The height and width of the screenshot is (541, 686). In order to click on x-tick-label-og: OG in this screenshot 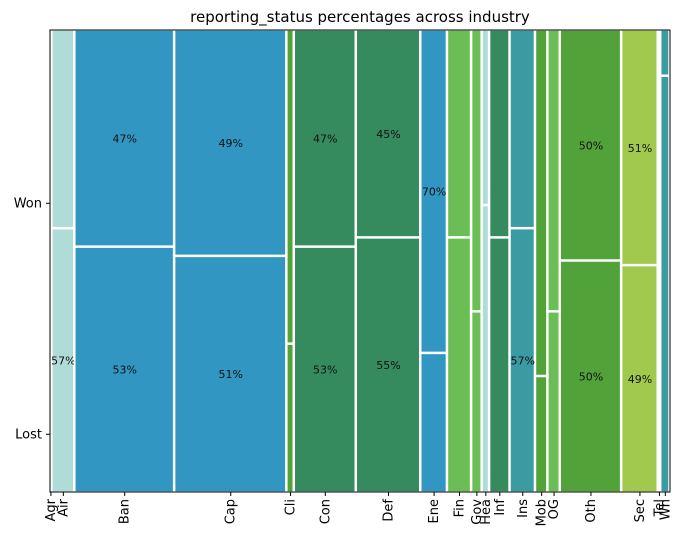, I will do `click(554, 509)`.